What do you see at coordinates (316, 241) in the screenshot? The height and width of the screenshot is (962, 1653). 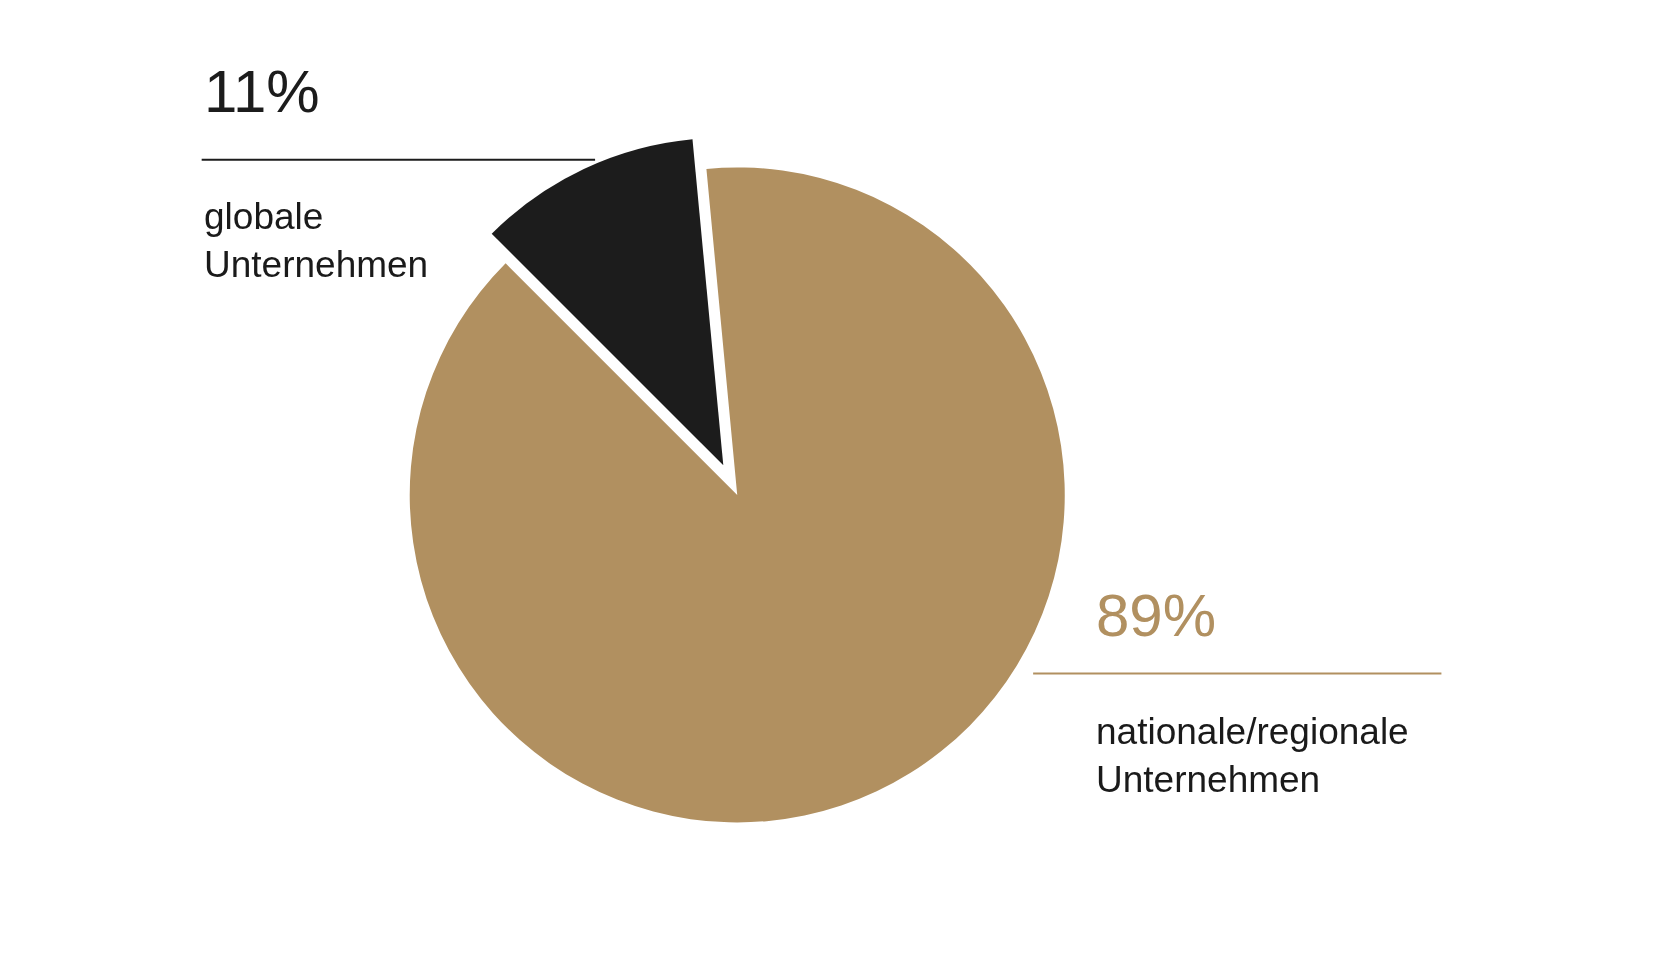 I see `slice-label: globale Unternehmen` at bounding box center [316, 241].